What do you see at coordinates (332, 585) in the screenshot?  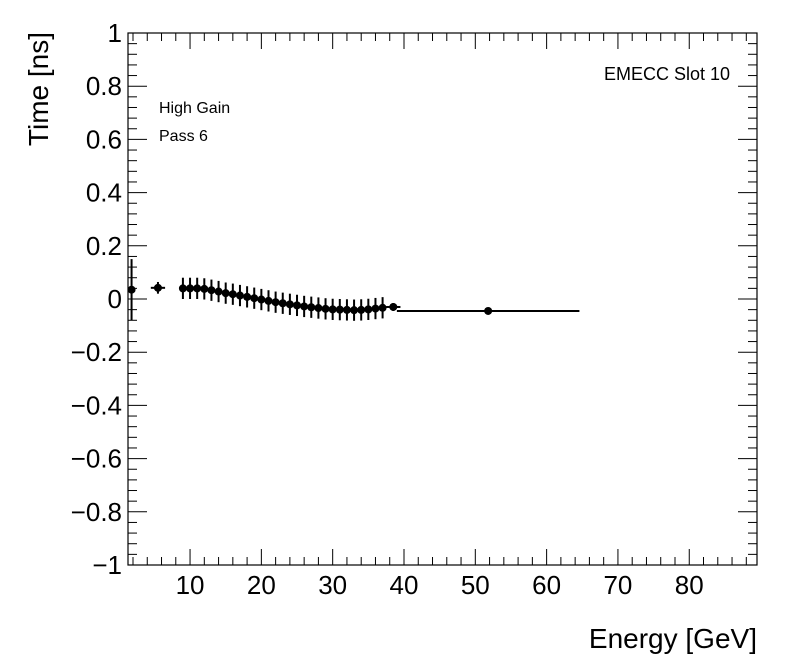 I see `x-tick-label: 30` at bounding box center [332, 585].